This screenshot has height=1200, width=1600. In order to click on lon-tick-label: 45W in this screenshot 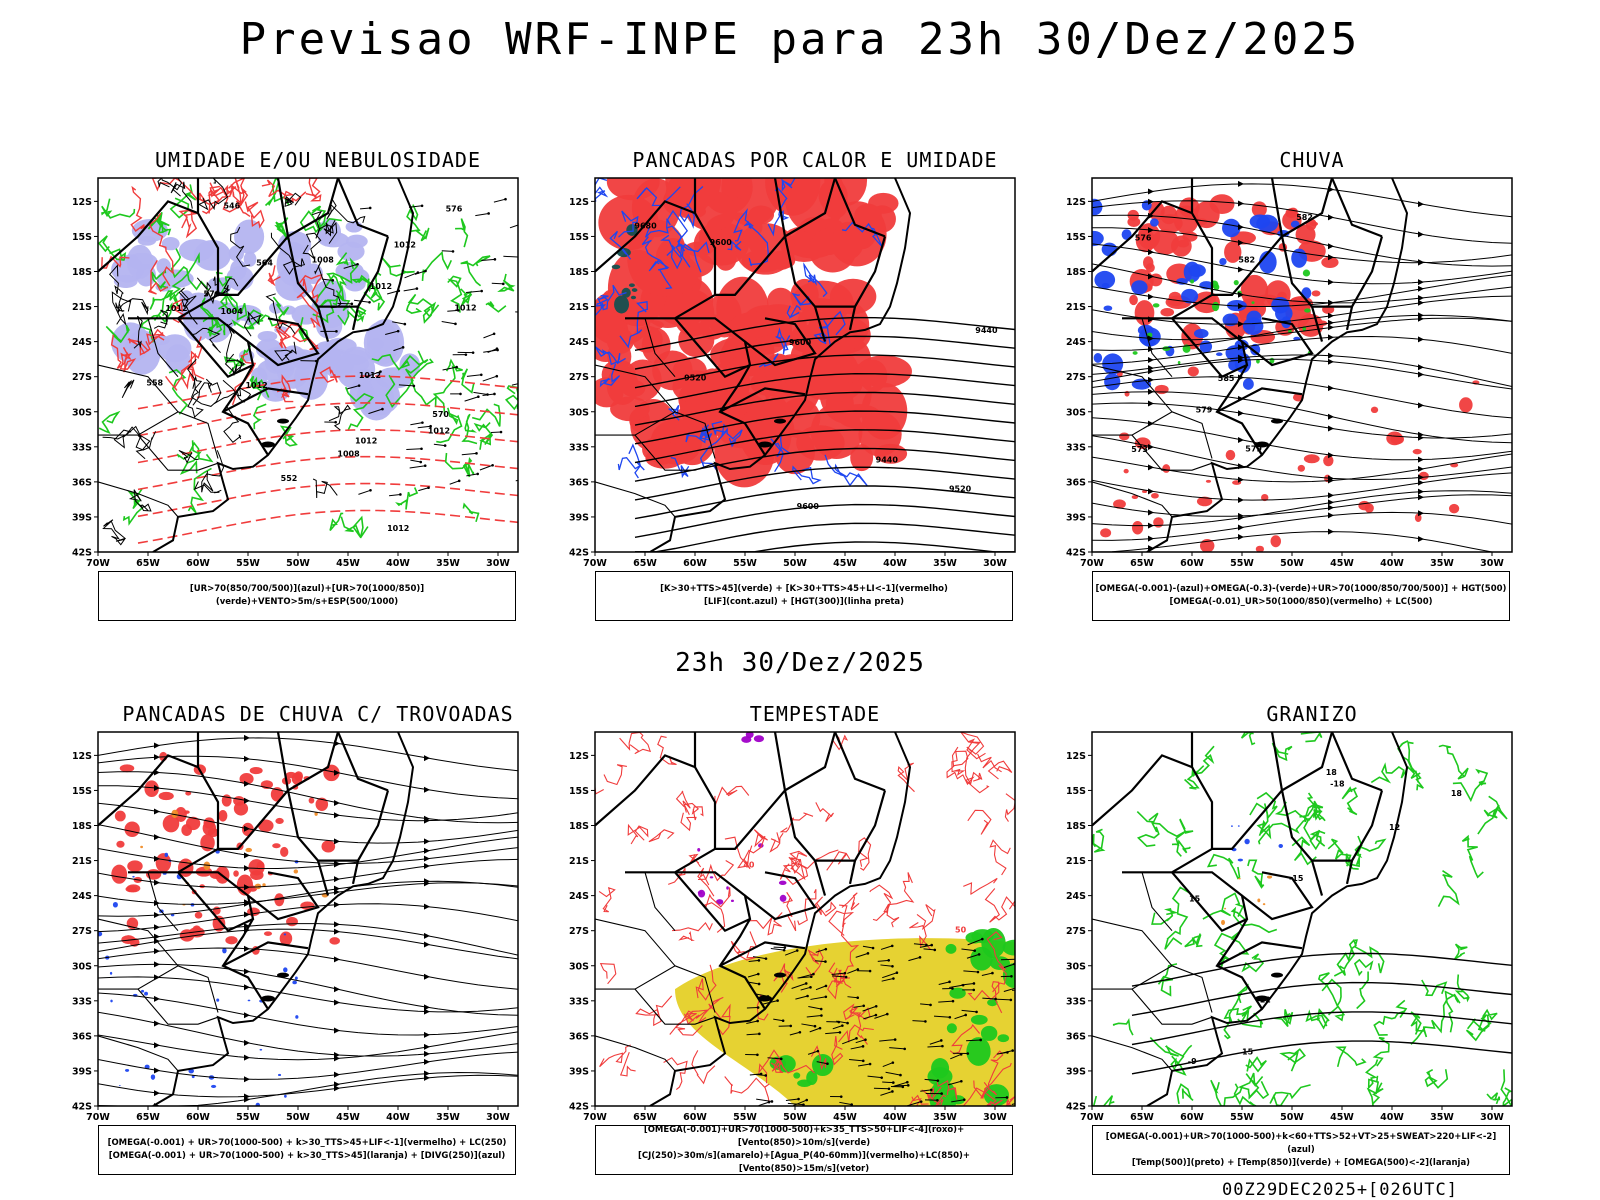, I will do `click(348, 563)`.